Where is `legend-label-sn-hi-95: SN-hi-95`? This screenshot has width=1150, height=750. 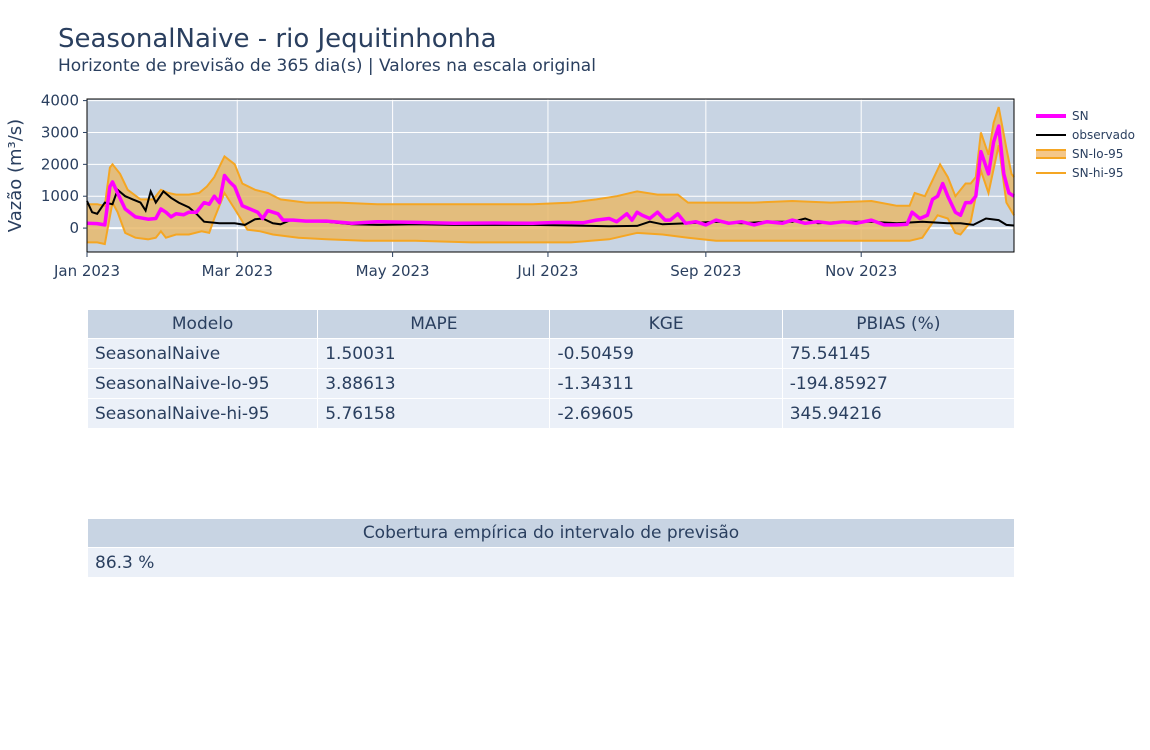
legend-label-sn-hi-95: SN-hi-95 is located at coordinates (1098, 172).